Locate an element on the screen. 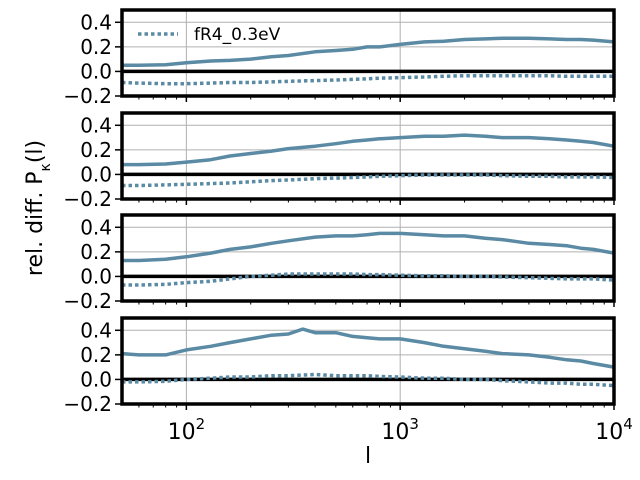  legend-label: fR4_0.3eV is located at coordinates (237, 35).